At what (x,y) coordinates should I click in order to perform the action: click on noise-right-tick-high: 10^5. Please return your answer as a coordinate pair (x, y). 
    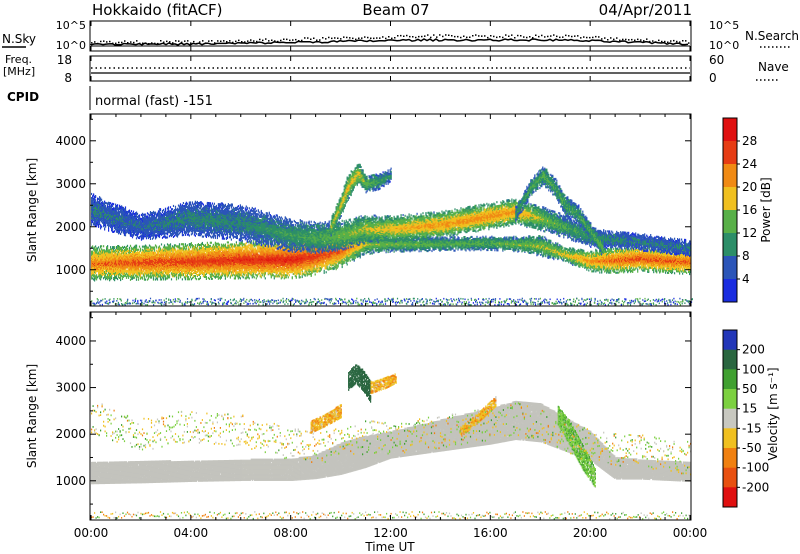
    Looking at the image, I should click on (724, 25).